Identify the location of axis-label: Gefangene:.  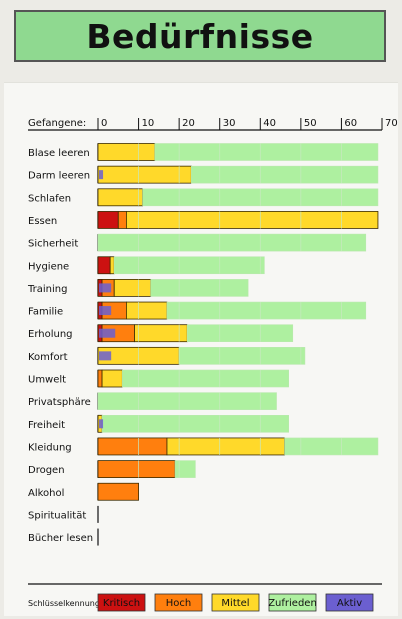
(57, 123).